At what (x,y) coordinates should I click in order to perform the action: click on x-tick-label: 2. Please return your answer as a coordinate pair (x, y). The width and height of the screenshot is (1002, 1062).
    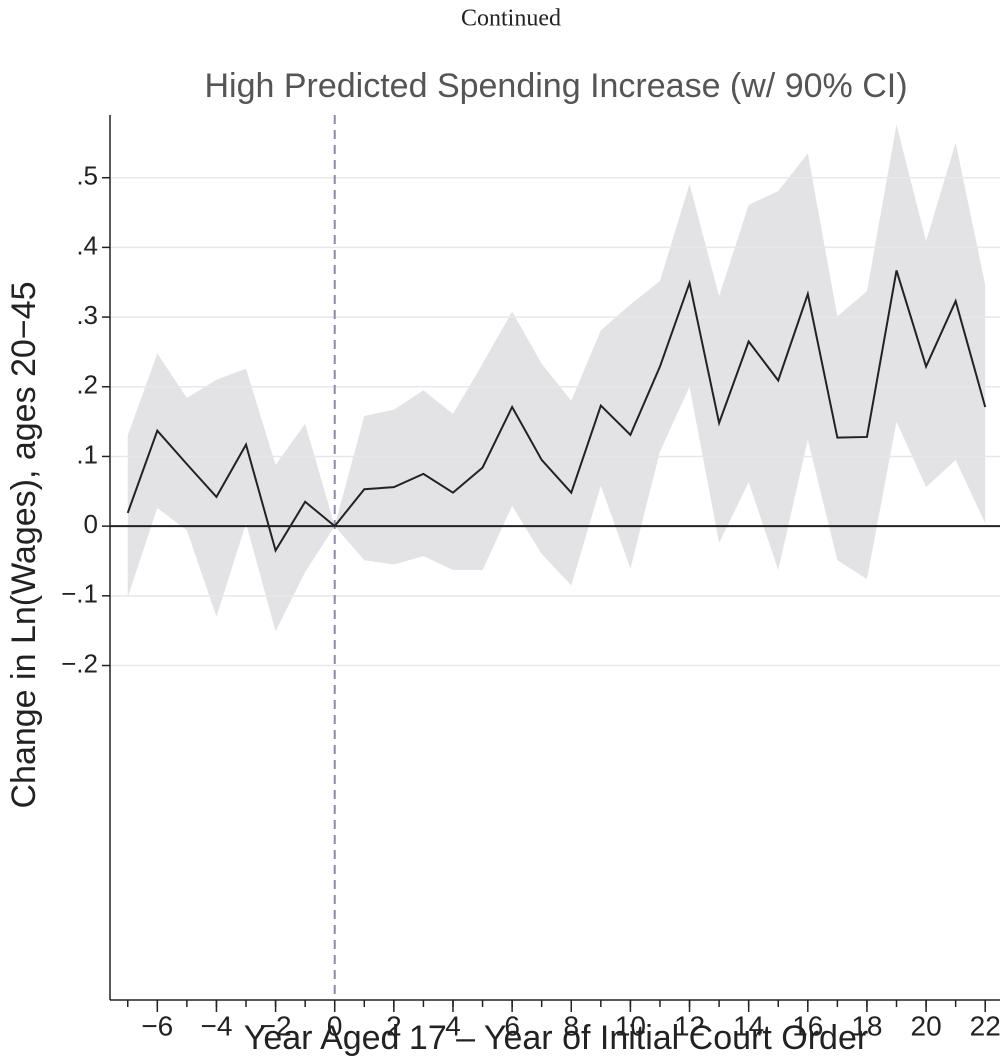
    Looking at the image, I should click on (394, 1025).